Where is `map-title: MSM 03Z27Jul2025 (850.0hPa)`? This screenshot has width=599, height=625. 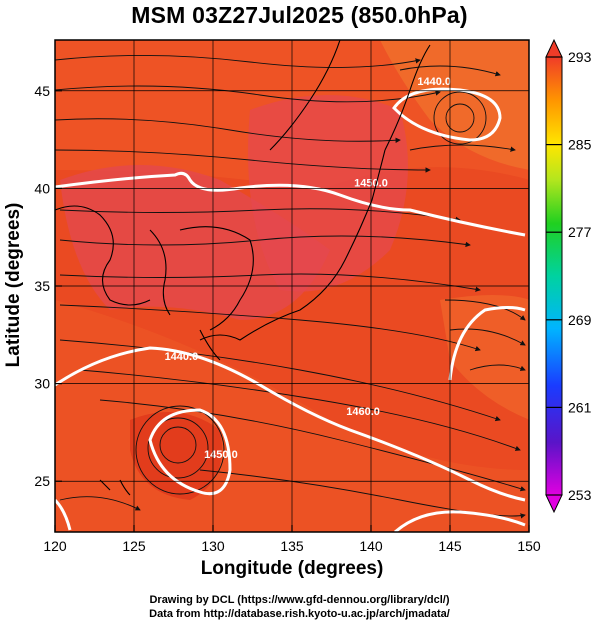 map-title: MSM 03Z27Jul2025 (850.0hPa) is located at coordinates (299, 15).